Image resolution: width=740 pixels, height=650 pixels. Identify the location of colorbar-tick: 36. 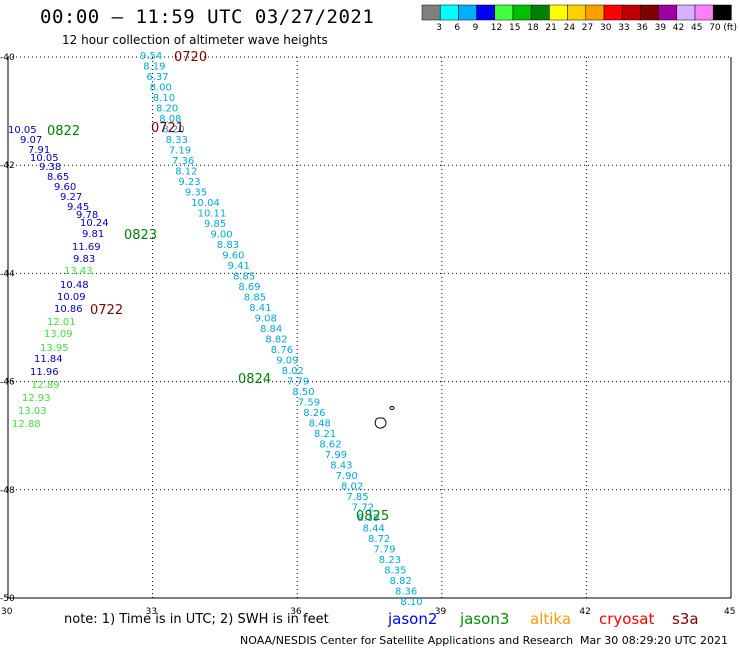
(642, 28).